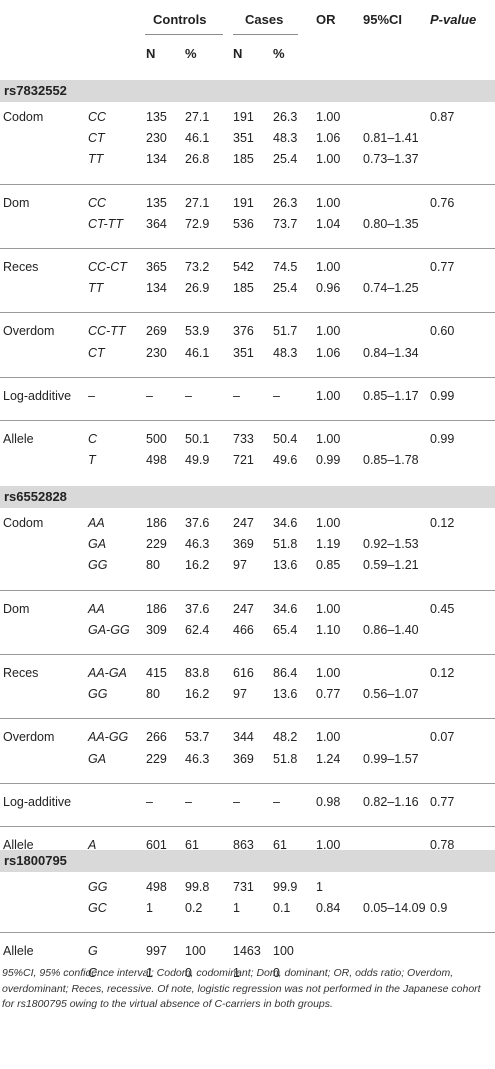 The height and width of the screenshot is (1069, 495). What do you see at coordinates (240, 694) in the screenshot?
I see `cases-n-cell: 97` at bounding box center [240, 694].